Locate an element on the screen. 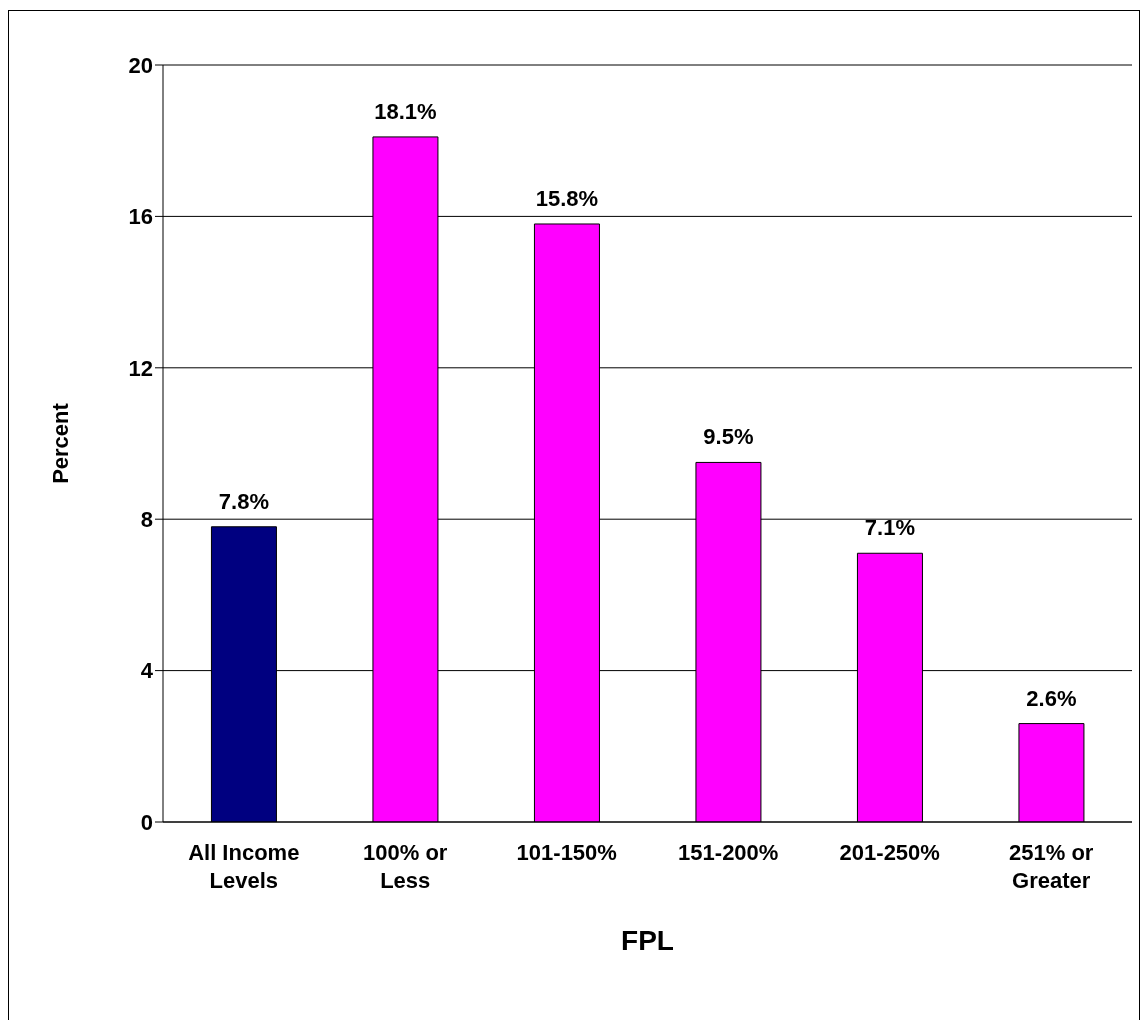  data-label: 15.8% is located at coordinates (567, 198).